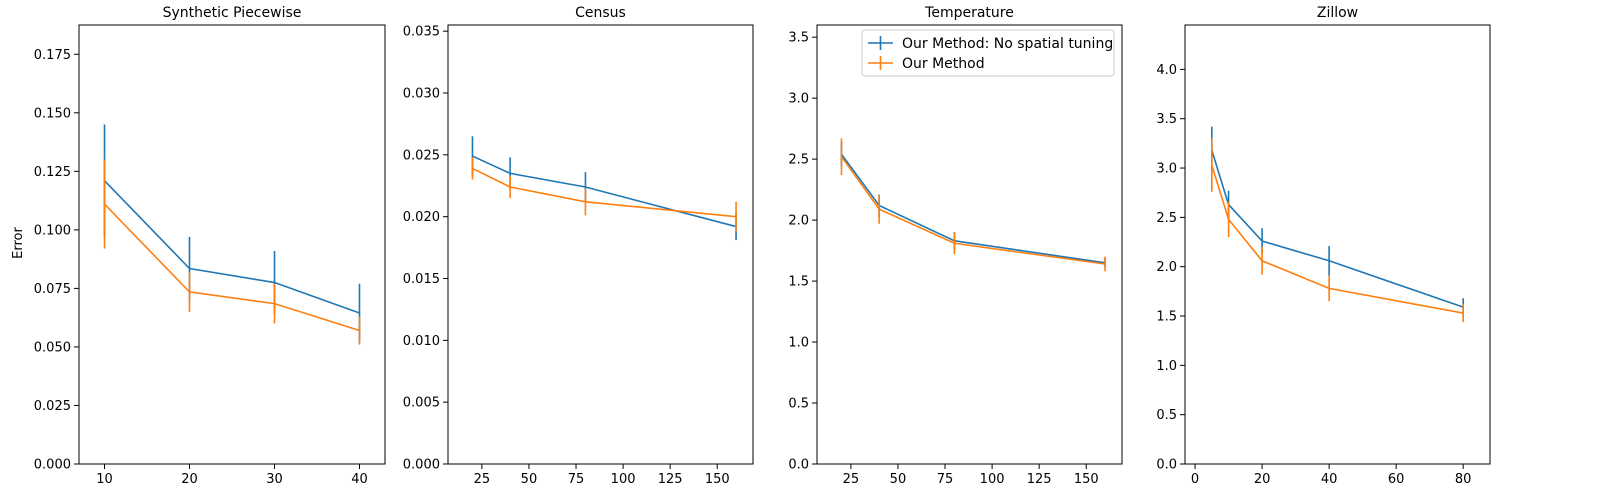  Describe the element at coordinates (52, 172) in the screenshot. I see `y-tick-label: 0.125` at that location.